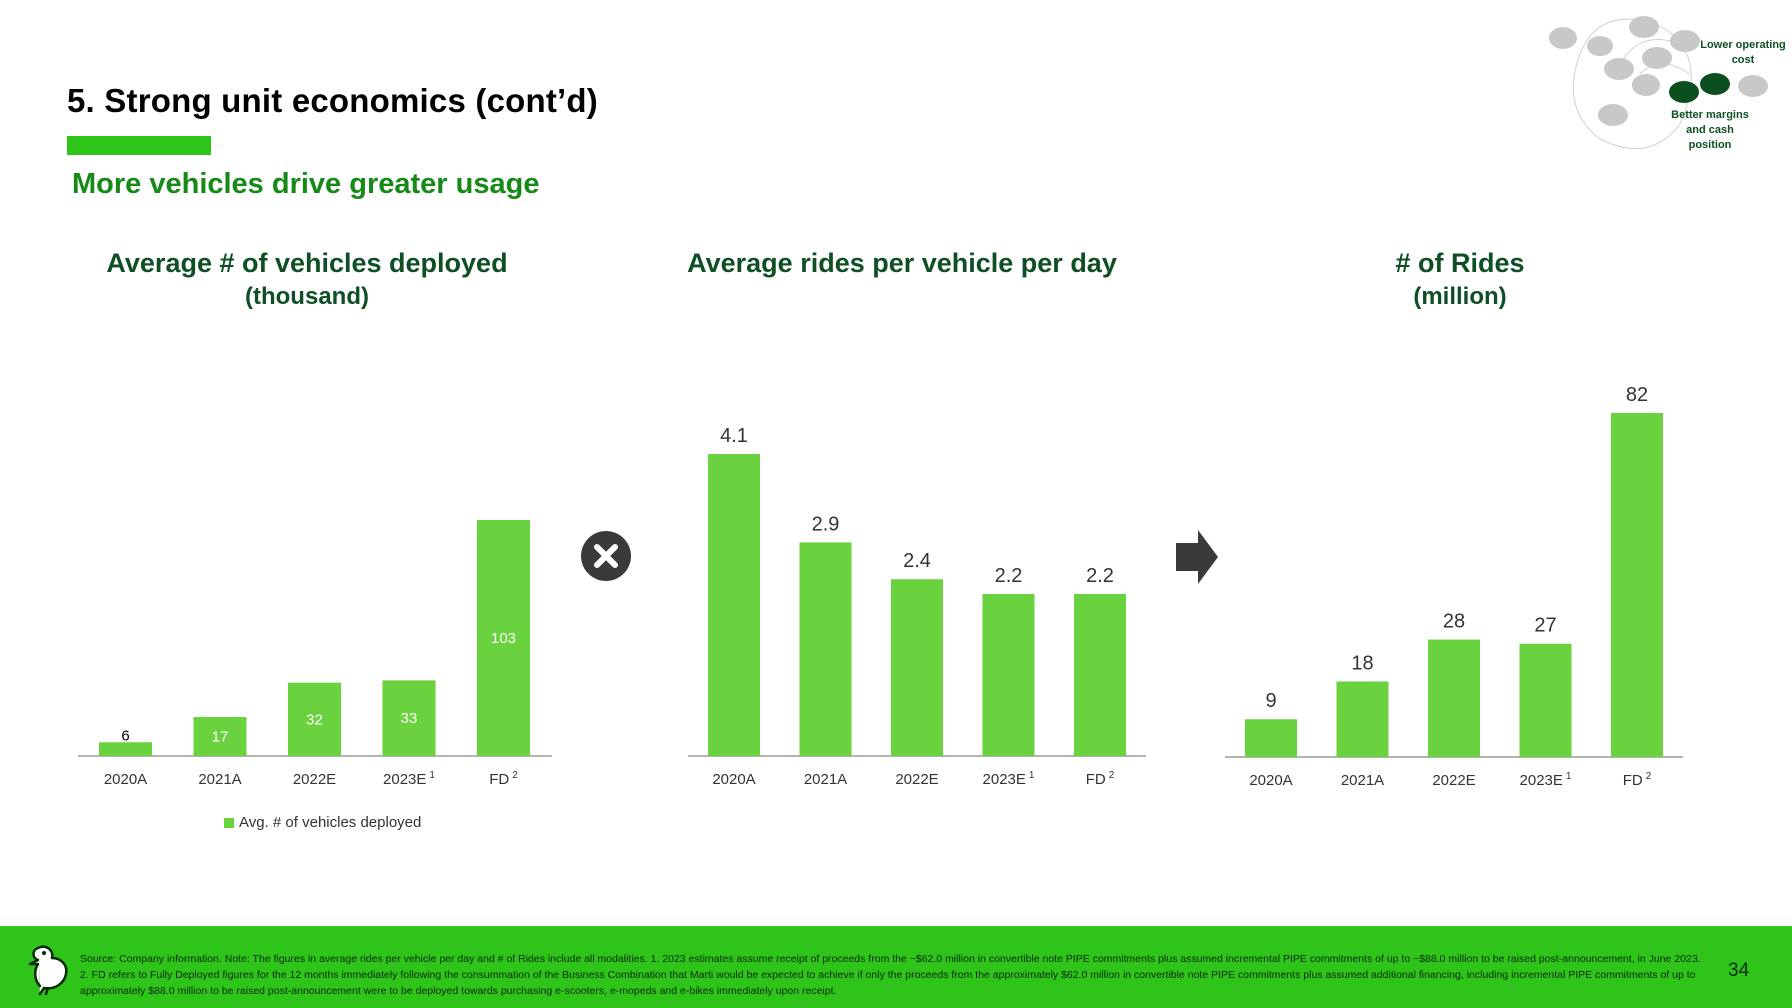 The image size is (1792, 1008). I want to click on data-label: 32, so click(314, 719).